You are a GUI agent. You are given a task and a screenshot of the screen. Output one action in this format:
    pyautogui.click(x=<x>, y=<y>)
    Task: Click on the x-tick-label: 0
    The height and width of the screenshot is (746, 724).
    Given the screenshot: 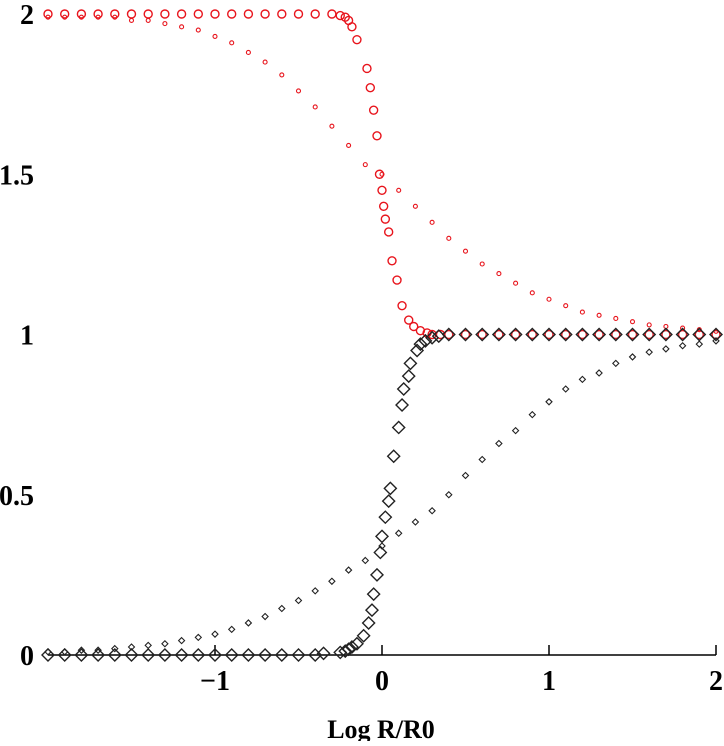 What is the action you would take?
    pyautogui.click(x=382, y=681)
    